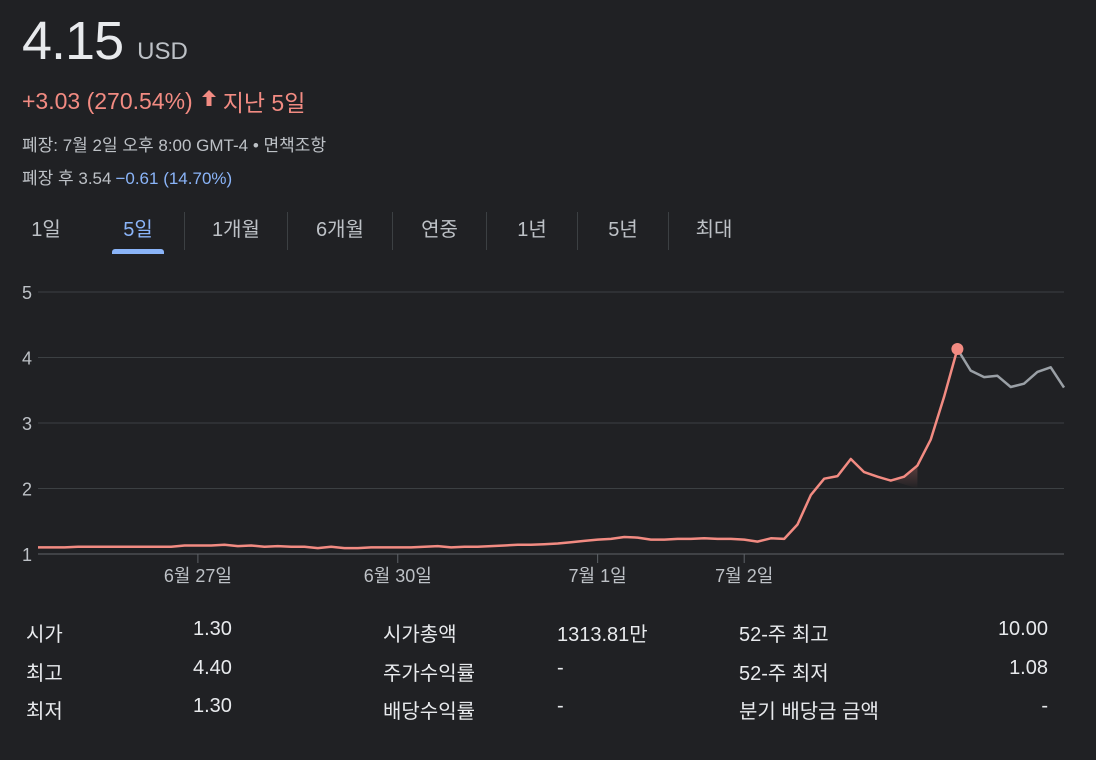 The height and width of the screenshot is (760, 1096). I want to click on tab-1d: 1일, so click(46, 230).